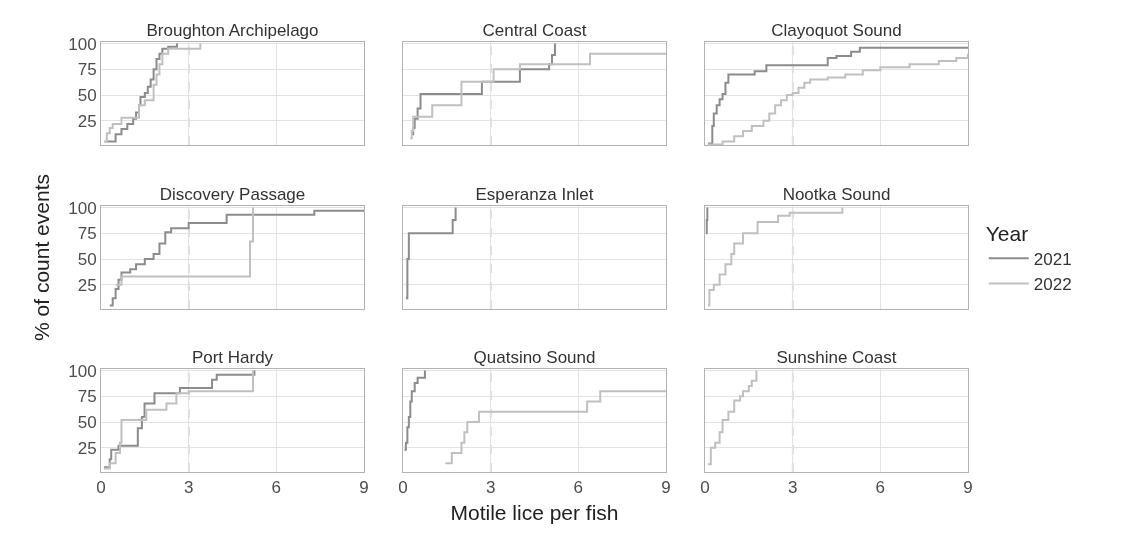 The width and height of the screenshot is (1124, 541). I want to click on y-axis-title: % of count events, so click(42, 257).